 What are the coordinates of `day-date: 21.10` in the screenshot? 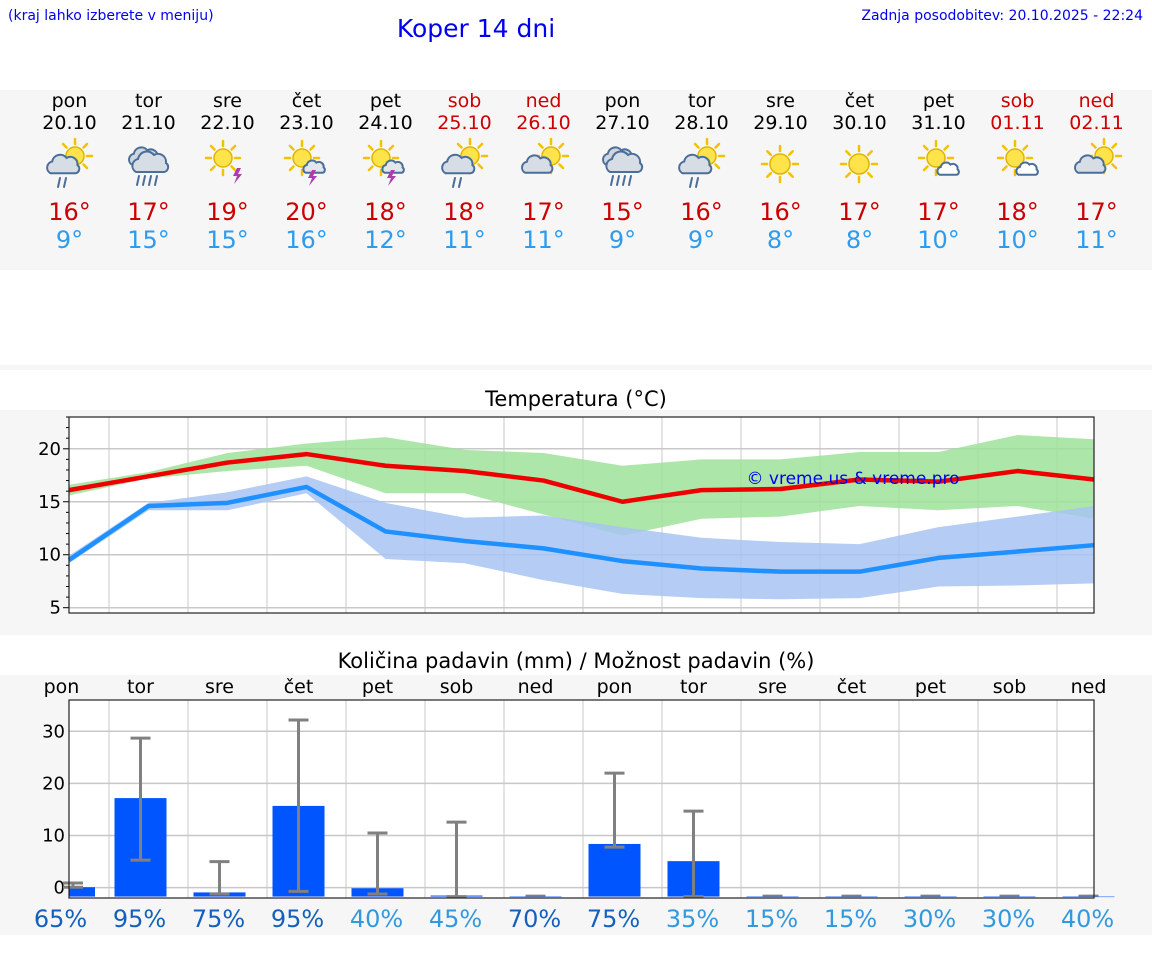 It's located at (148, 123).